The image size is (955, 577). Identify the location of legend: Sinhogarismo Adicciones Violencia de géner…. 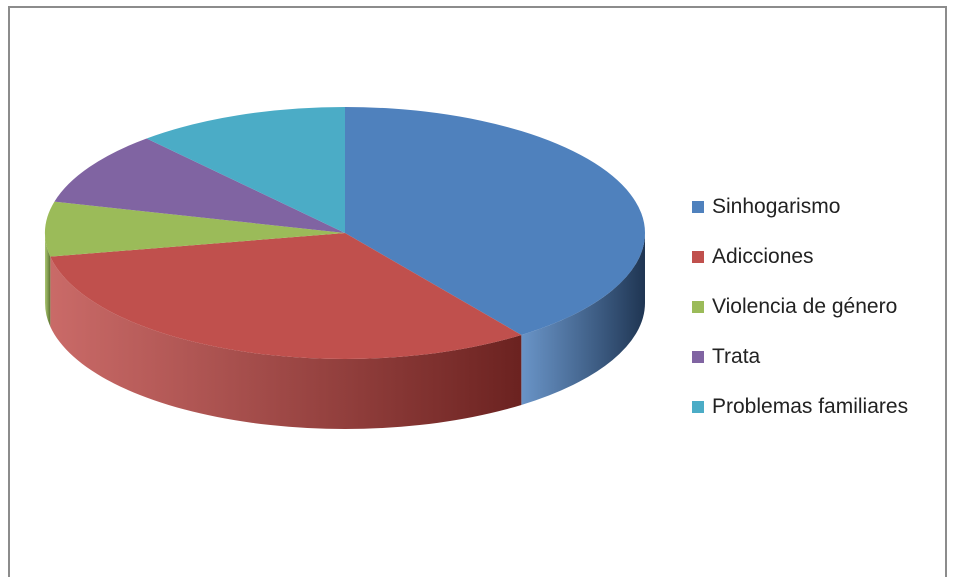
(800, 307).